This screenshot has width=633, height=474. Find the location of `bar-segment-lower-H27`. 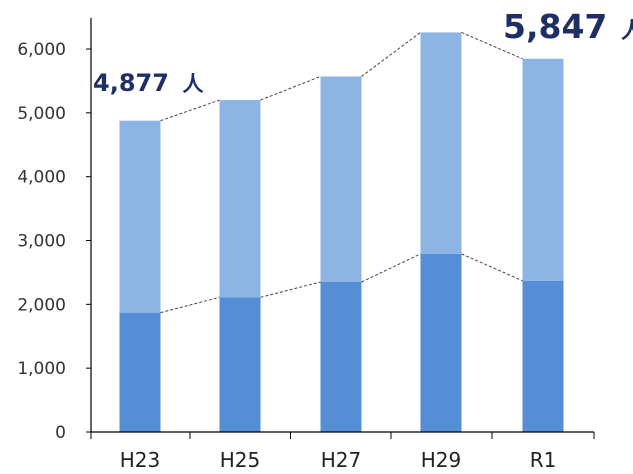

bar-segment-lower-H27 is located at coordinates (341, 356).